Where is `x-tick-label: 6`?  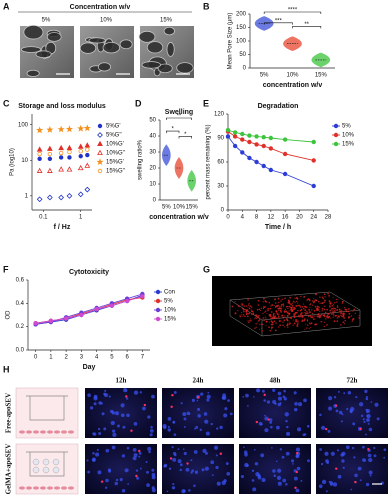 x-tick-label: 6 is located at coordinates (127, 358).